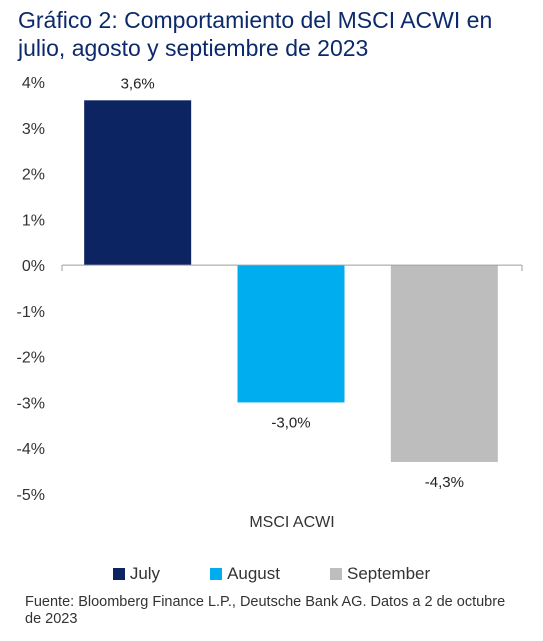 This screenshot has width=543, height=641. I want to click on data-label-september: -4,3%, so click(444, 482).